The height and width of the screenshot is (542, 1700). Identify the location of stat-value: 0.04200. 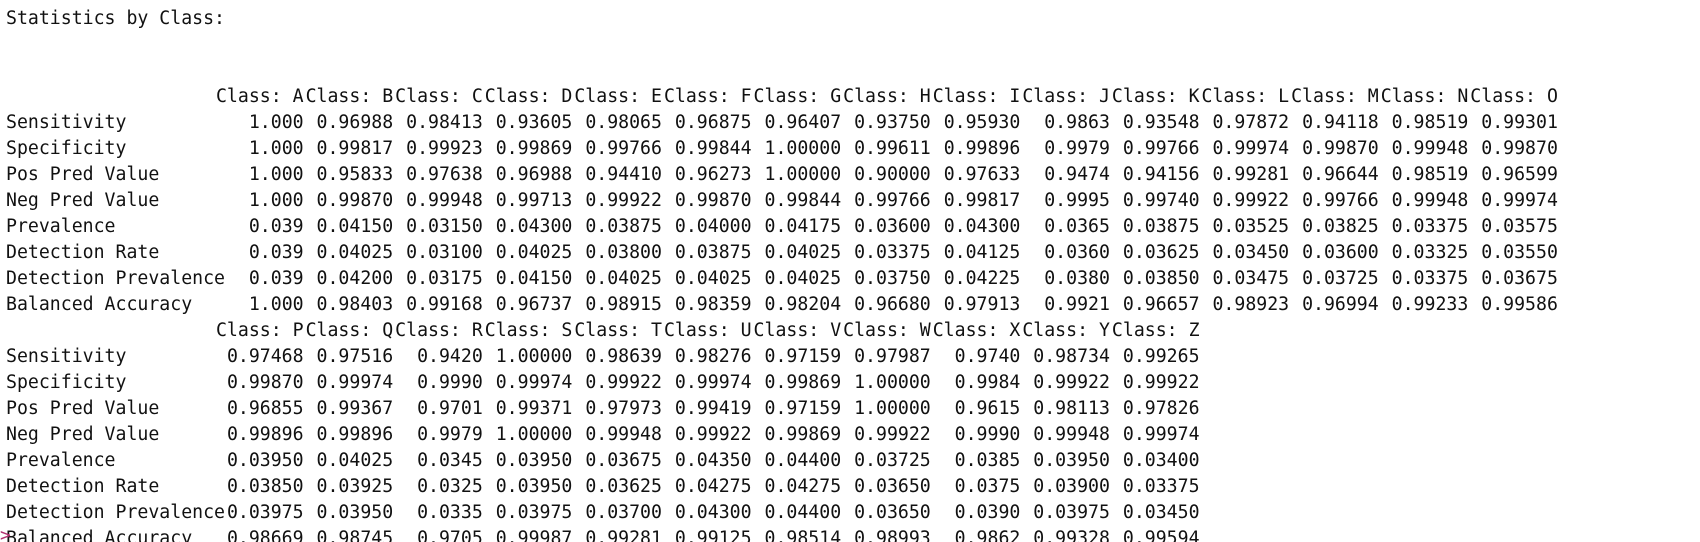
(355, 278).